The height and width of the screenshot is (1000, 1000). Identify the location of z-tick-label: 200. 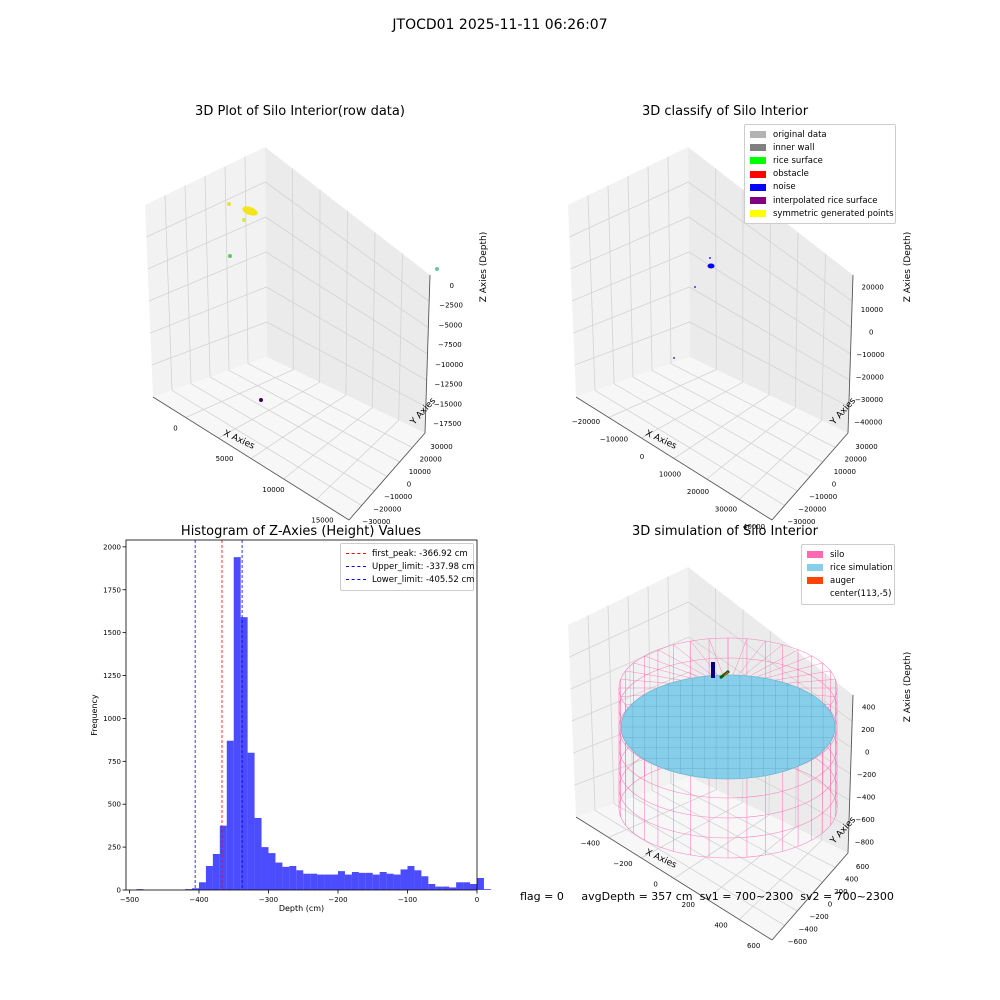
(867, 730).